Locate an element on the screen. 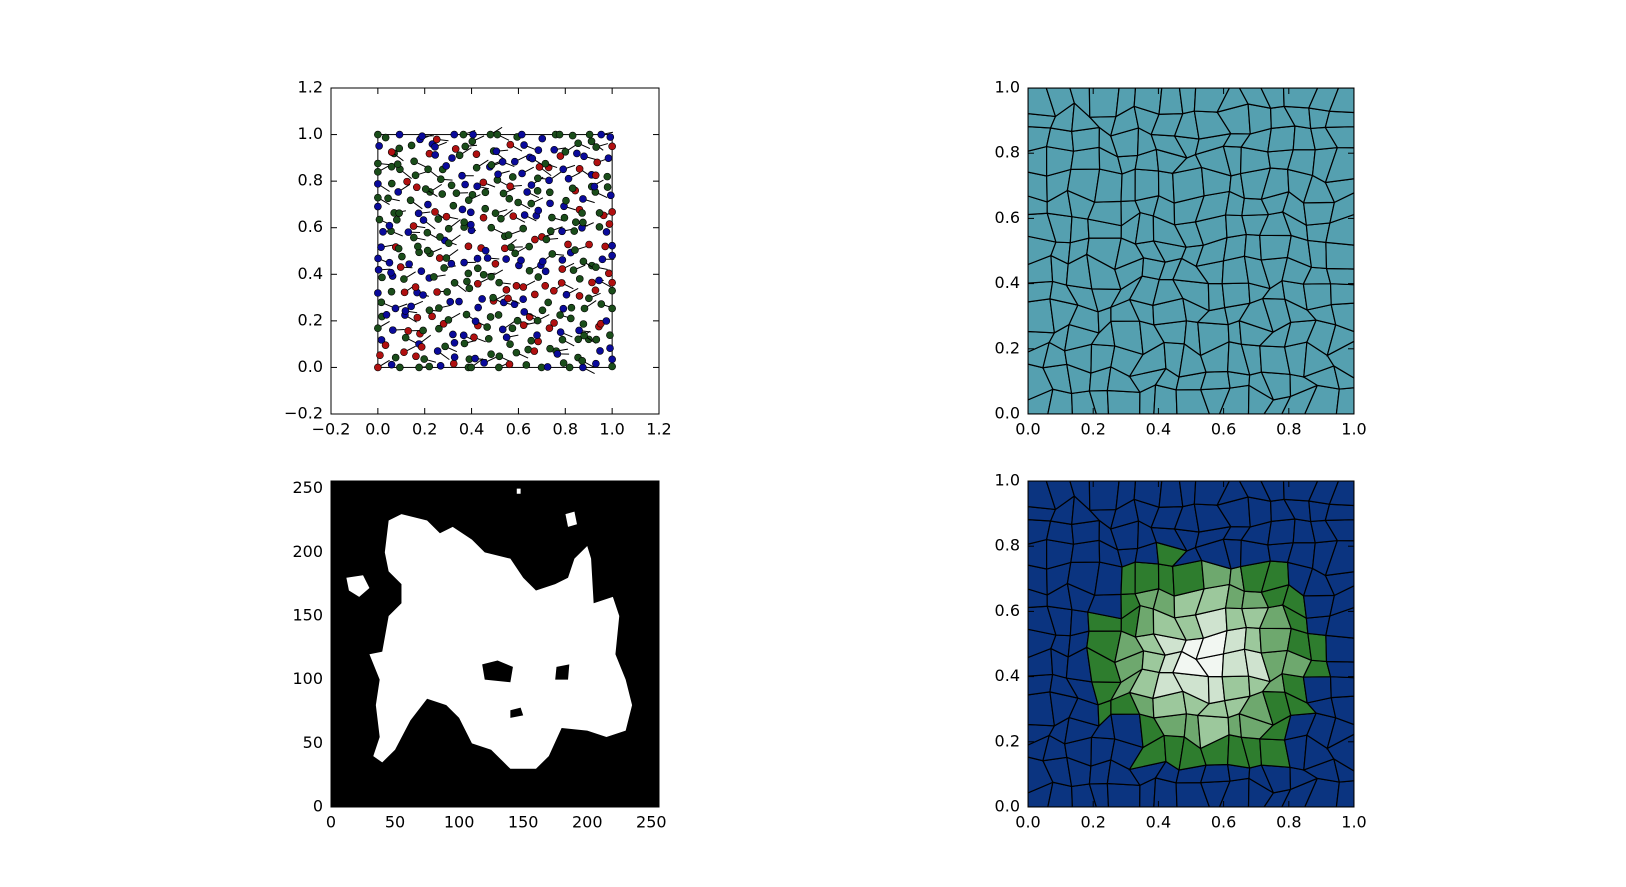  y-tick-label: 100 is located at coordinates (307, 678).